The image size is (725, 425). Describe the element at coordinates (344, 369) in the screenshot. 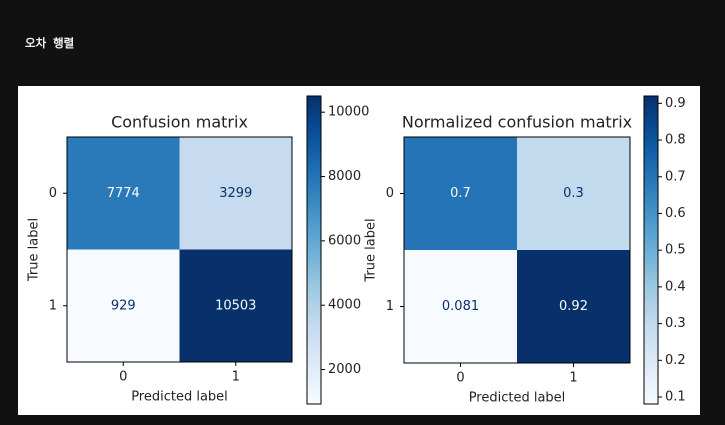

I see `colorbar-tick-label: 2000` at that location.